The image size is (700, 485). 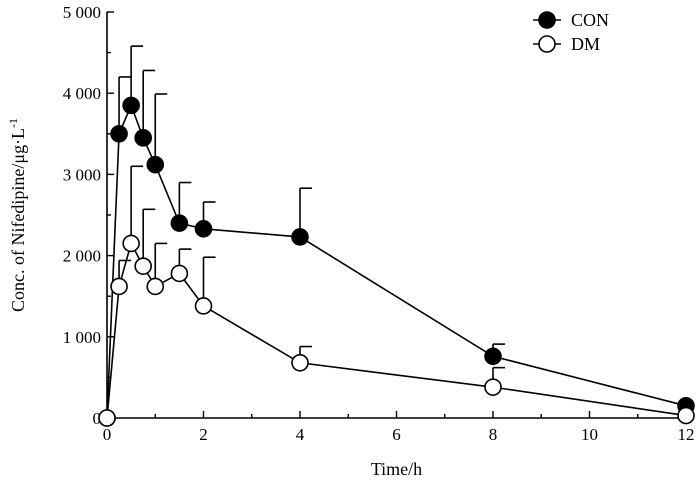 What do you see at coordinates (396, 434) in the screenshot?
I see `x-tick-label: 6` at bounding box center [396, 434].